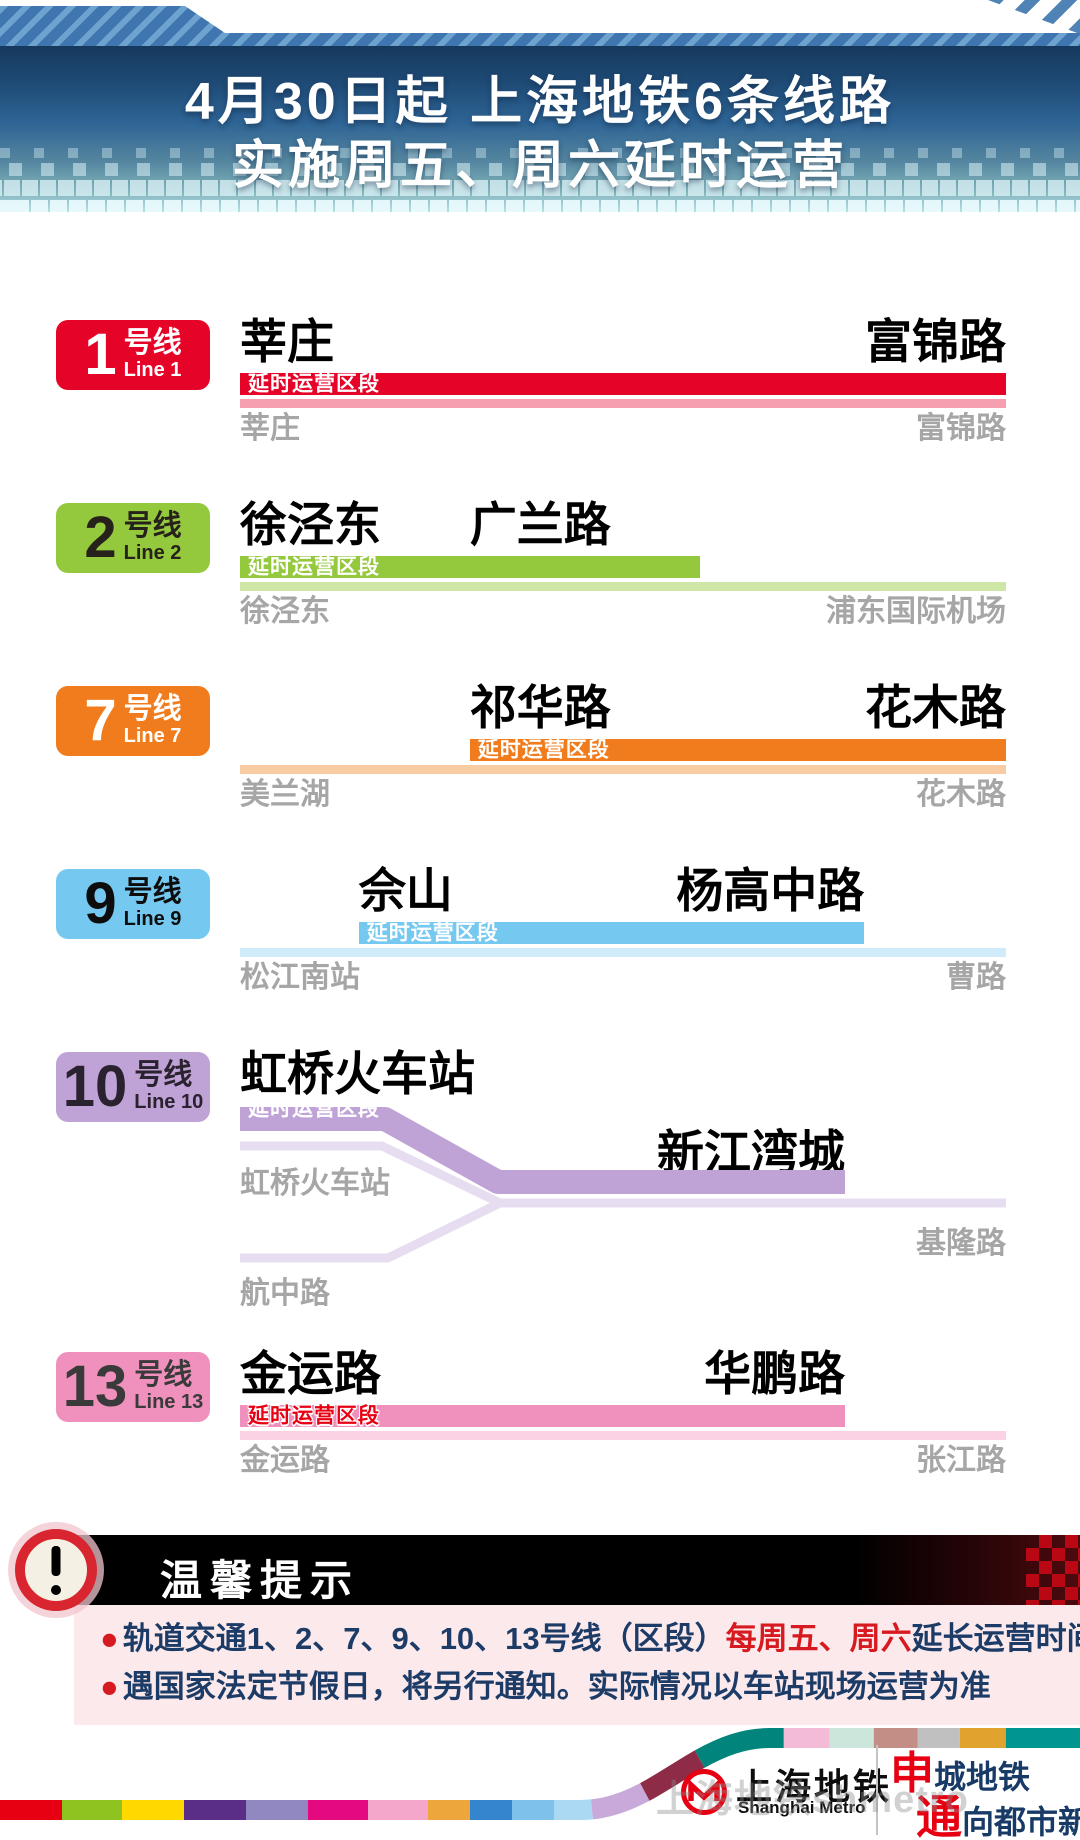  Describe the element at coordinates (623, 1230) in the screenshot. I see `line-10-full-line-lower-branch` at that location.